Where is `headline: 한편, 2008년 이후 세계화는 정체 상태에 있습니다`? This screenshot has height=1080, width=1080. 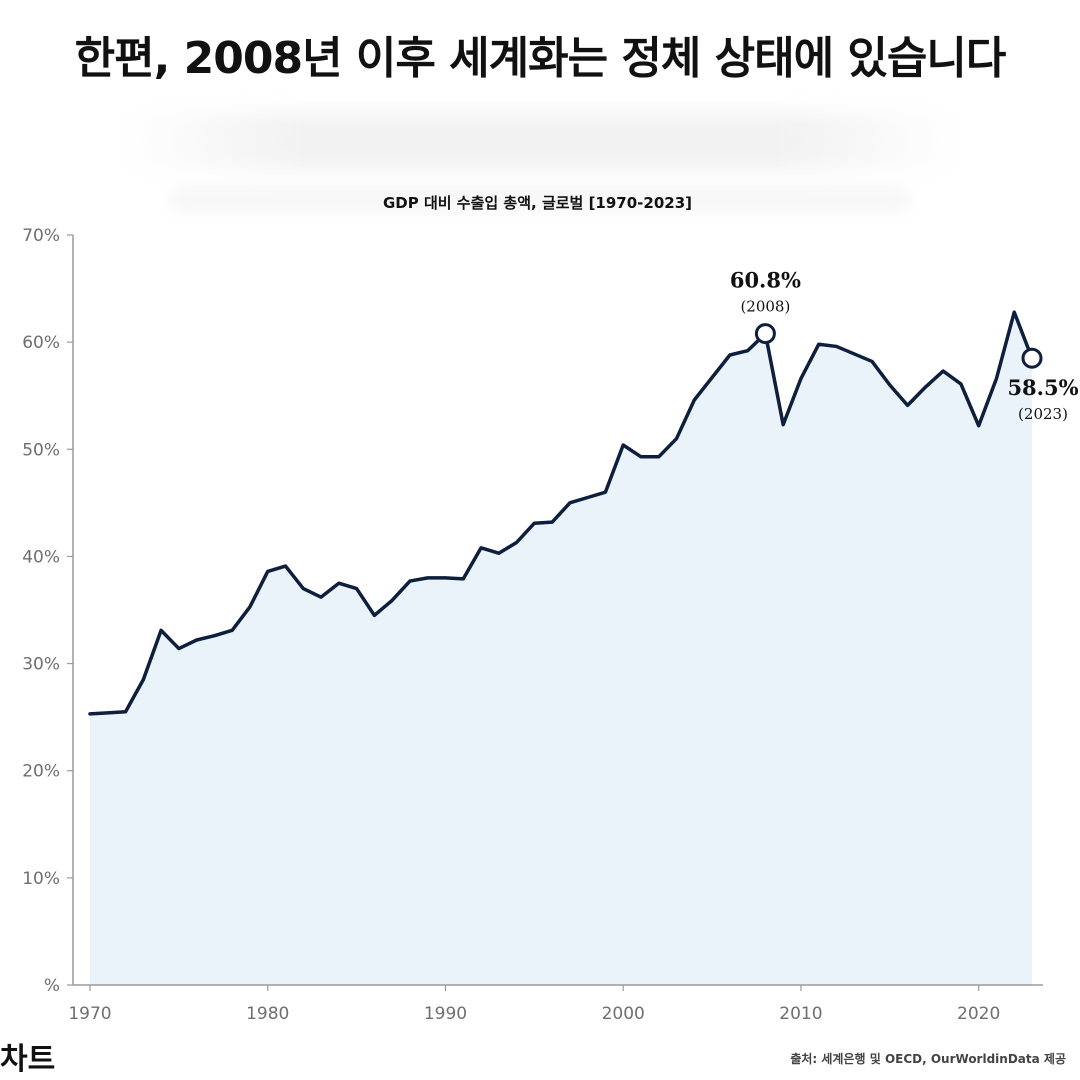 headline: 한편, 2008년 이후 세계화는 정체 상태에 있습니다 is located at coordinates (540, 58).